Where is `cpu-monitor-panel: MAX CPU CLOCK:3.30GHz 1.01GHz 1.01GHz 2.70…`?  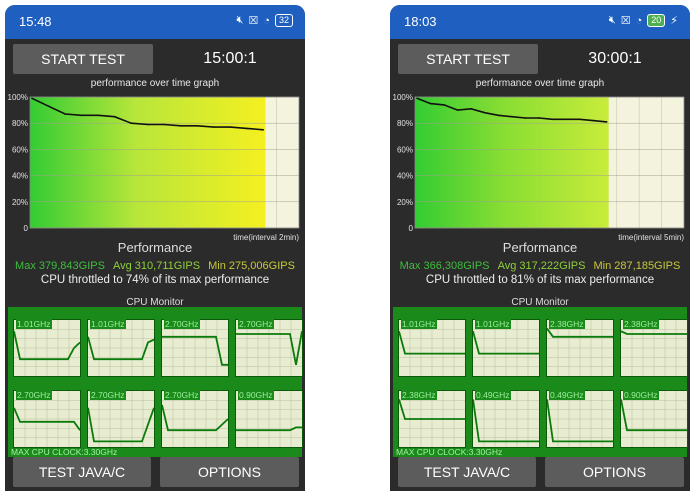
cpu-monitor-panel: MAX CPU CLOCK:3.30GHz 1.01GHz 1.01GHz 2.70… is located at coordinates (155, 382).